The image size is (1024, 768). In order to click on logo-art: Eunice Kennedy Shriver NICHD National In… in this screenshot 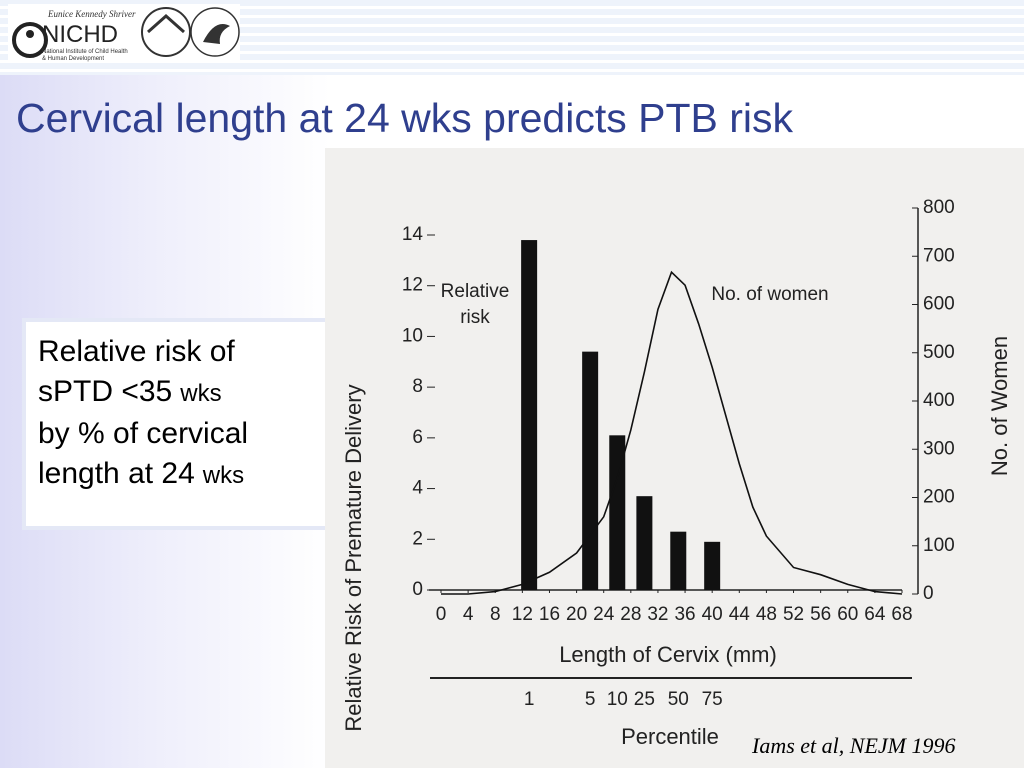, I will do `click(126, 34)`.